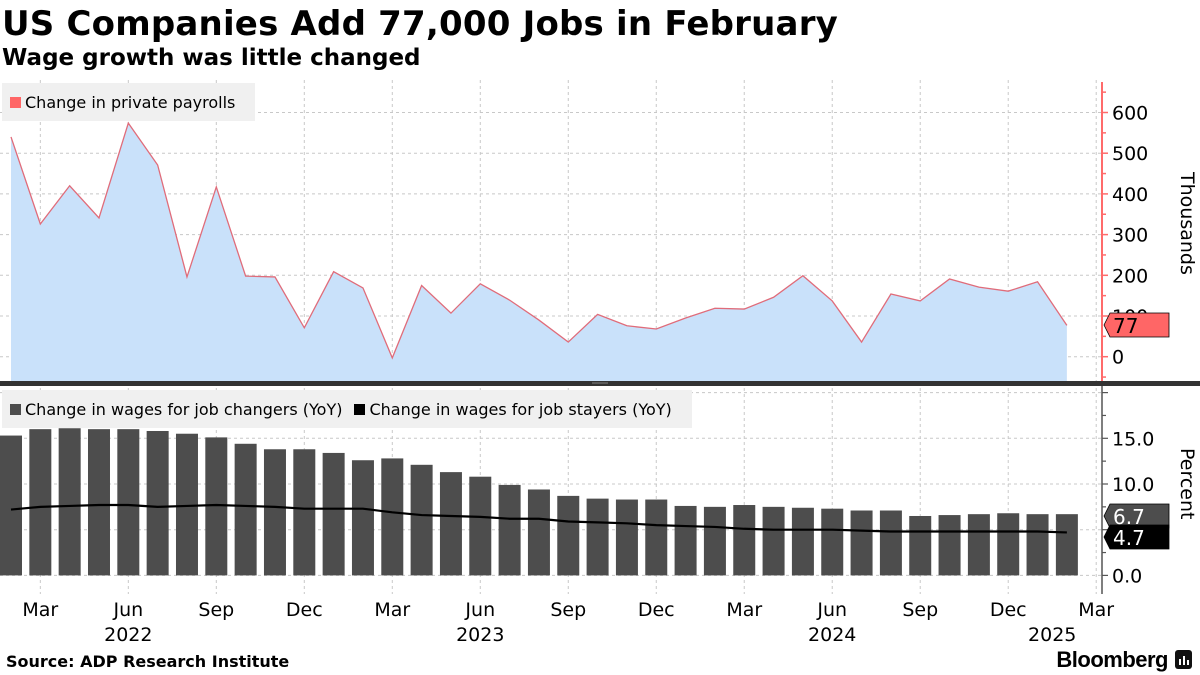 The width and height of the screenshot is (1200, 675). Describe the element at coordinates (1133, 439) in the screenshot. I see `y-tick-label: 15.0` at that location.